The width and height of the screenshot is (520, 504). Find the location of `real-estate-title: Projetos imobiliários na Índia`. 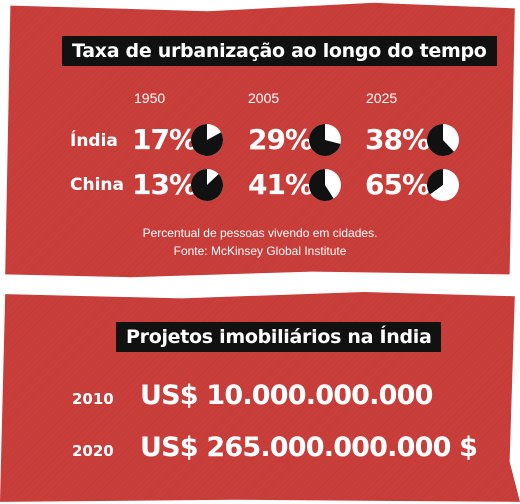

real-estate-title: Projetos imobiliários na Índia is located at coordinates (279, 337).